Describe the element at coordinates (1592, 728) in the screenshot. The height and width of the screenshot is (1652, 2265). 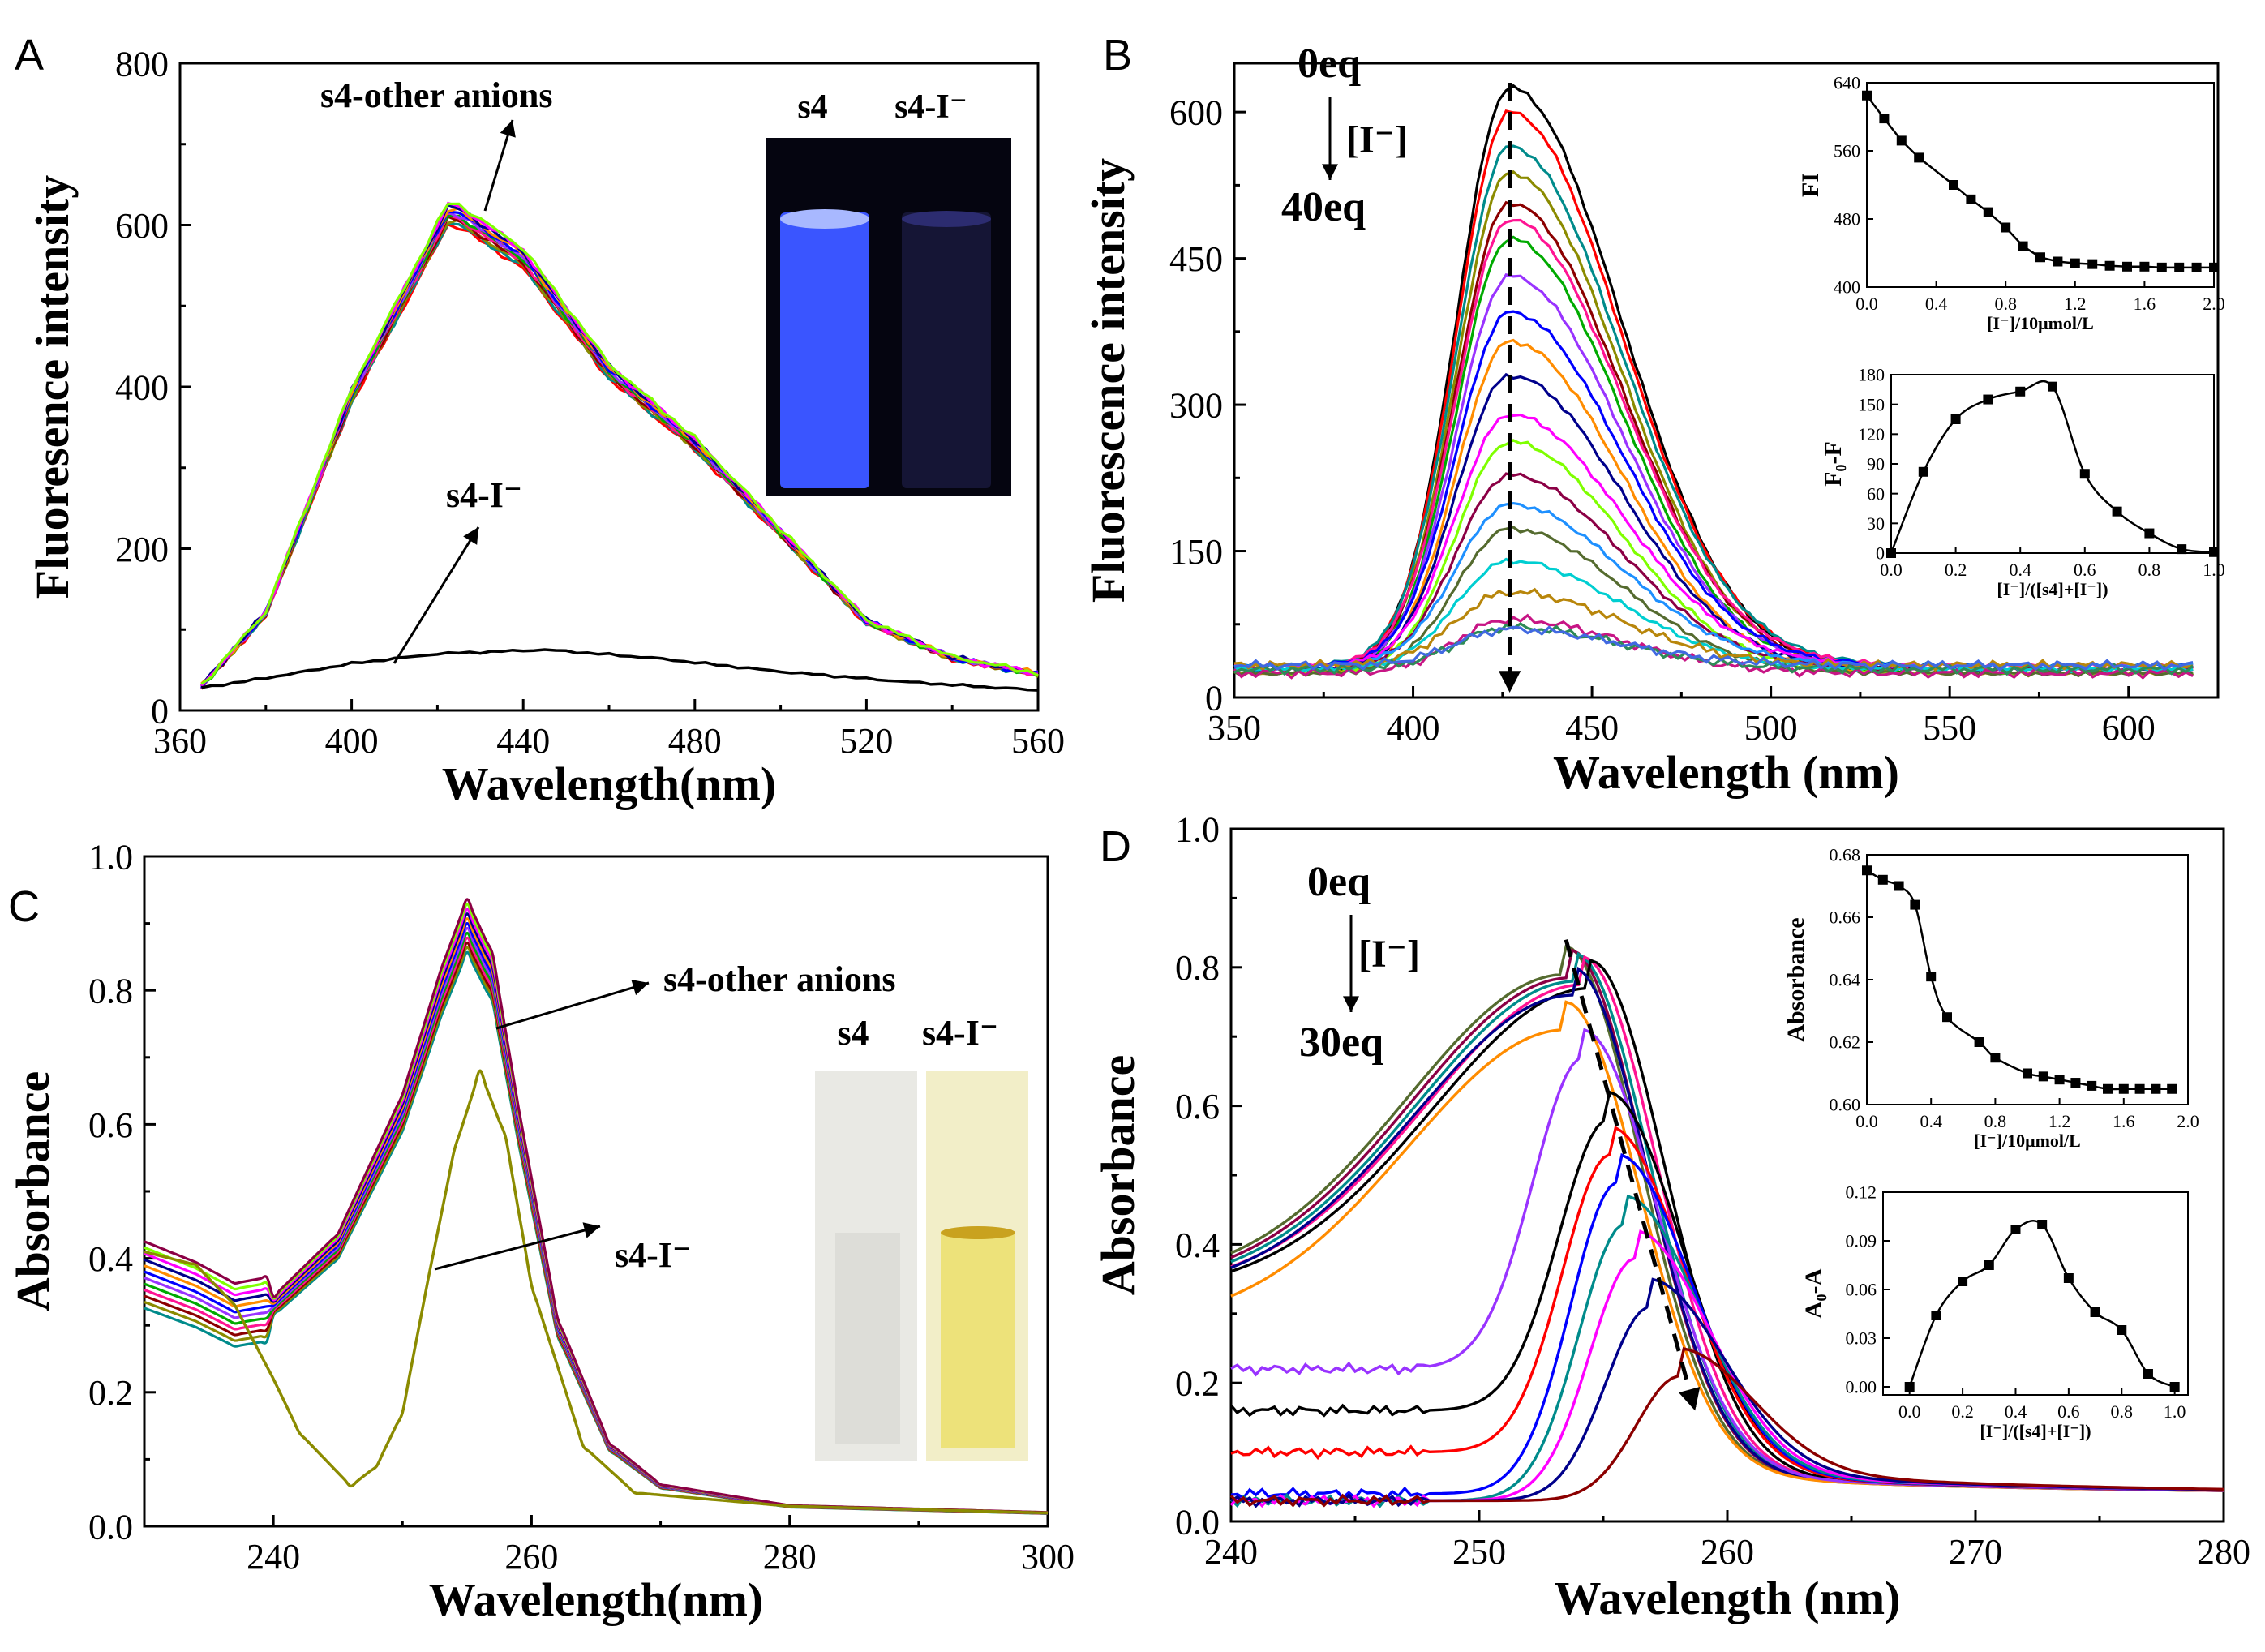
I see `x-tick-label: 450` at that location.